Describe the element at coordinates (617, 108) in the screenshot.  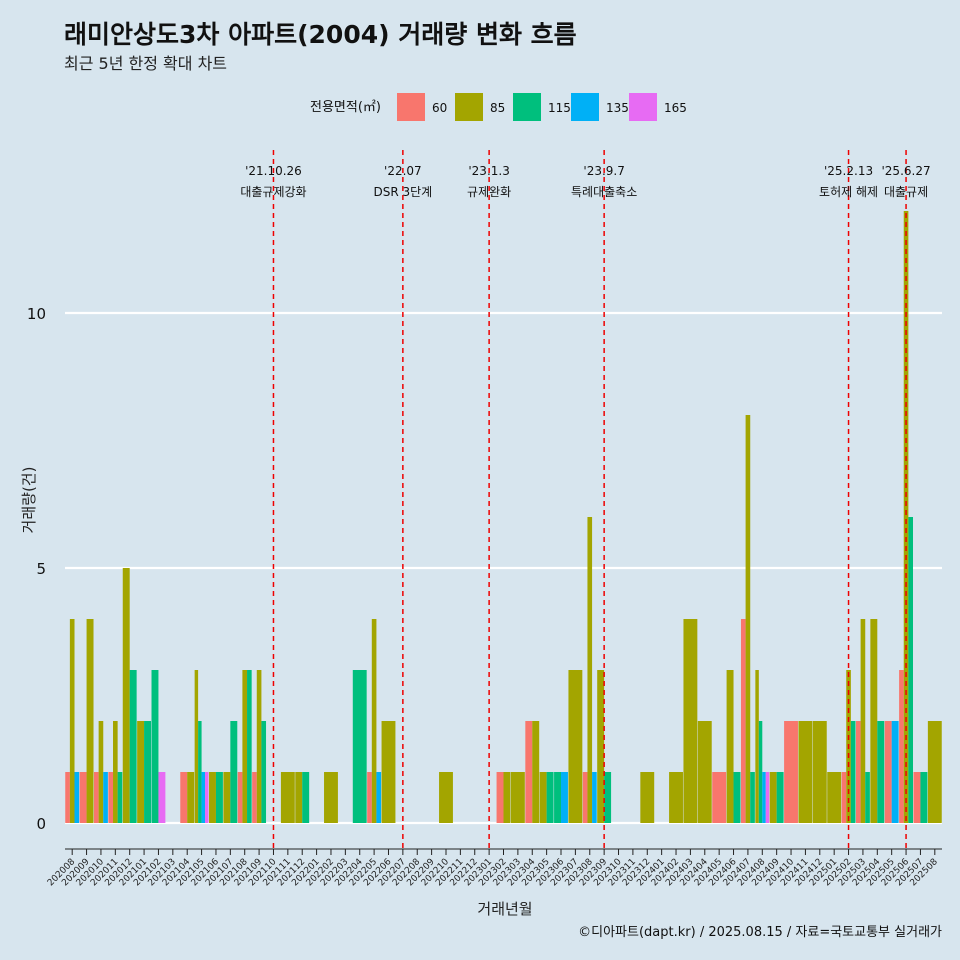
I see `legend-label-135: 135` at that location.